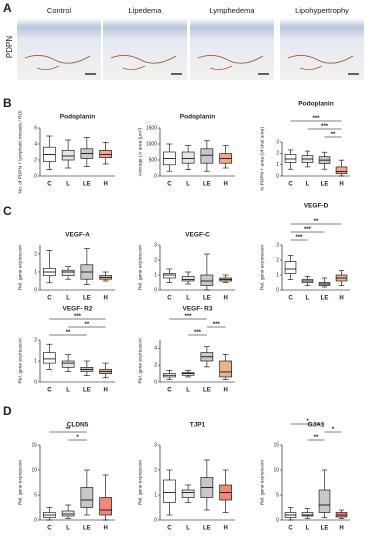  What do you see at coordinates (145, 49) in the screenshot?
I see `micrograph` at bounding box center [145, 49].